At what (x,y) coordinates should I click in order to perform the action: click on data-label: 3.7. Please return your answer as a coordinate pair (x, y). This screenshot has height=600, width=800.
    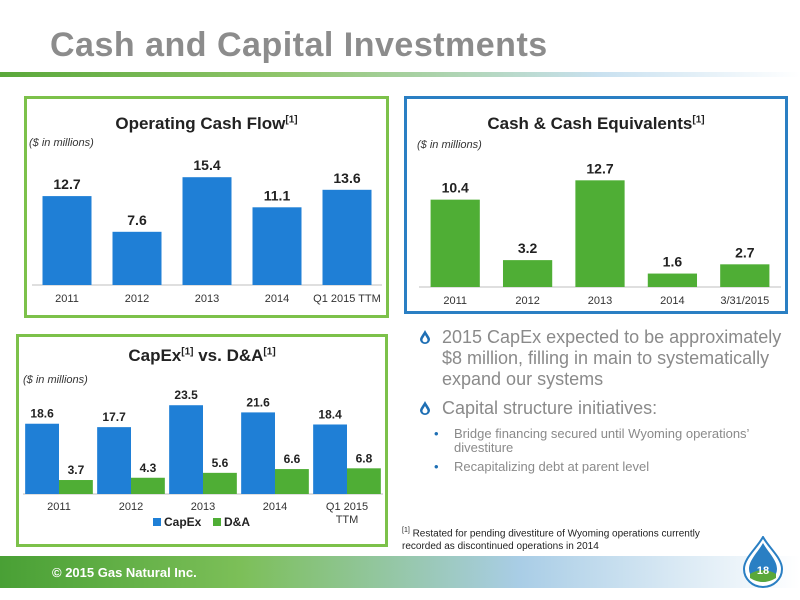
    Looking at the image, I should click on (76, 470).